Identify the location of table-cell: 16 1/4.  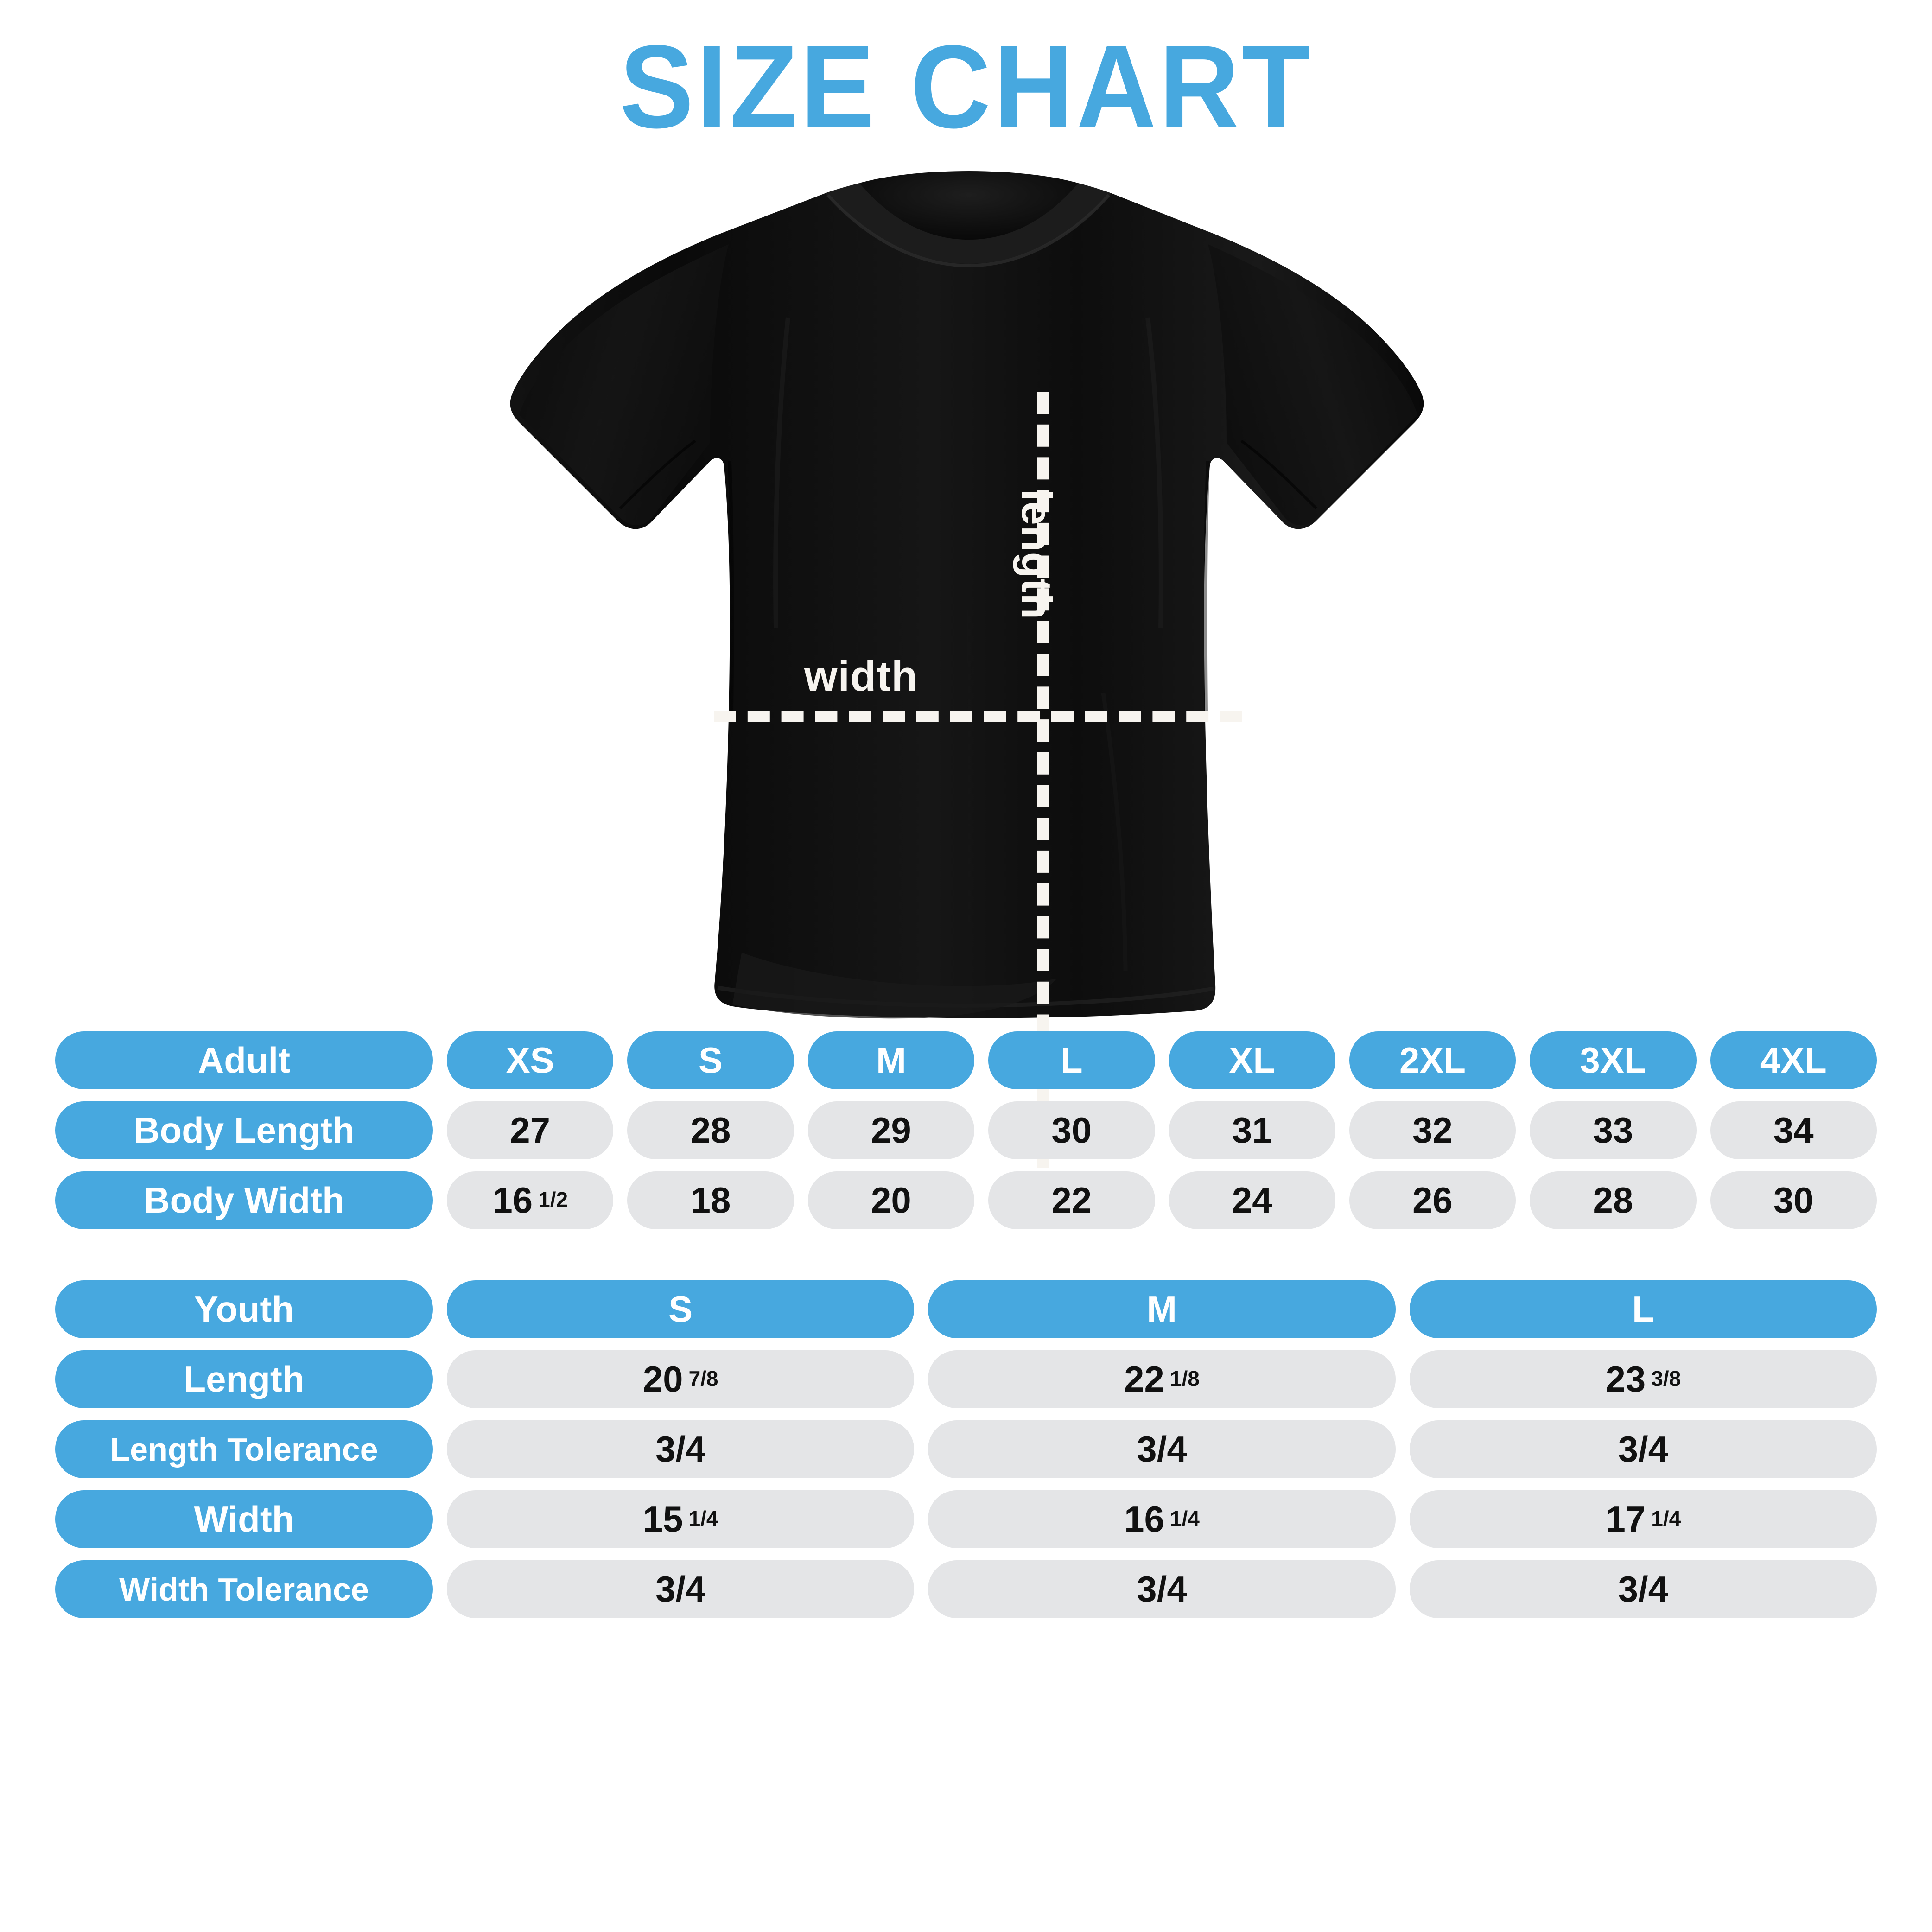
(1162, 1519).